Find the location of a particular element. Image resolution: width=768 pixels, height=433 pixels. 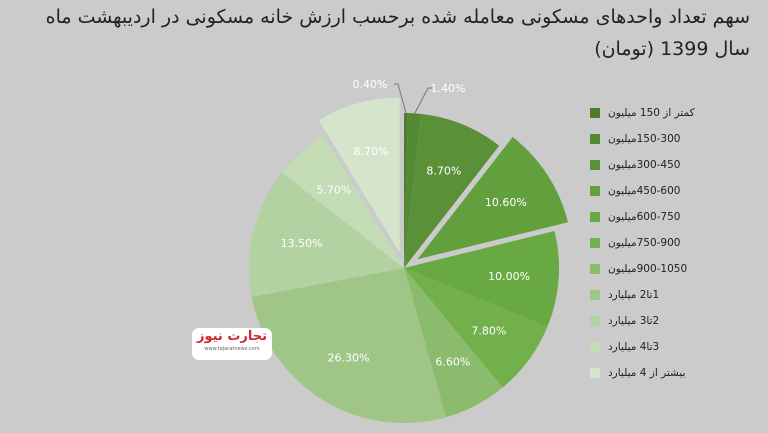

legend-label: 600-750میلیون is located at coordinates (644, 217).